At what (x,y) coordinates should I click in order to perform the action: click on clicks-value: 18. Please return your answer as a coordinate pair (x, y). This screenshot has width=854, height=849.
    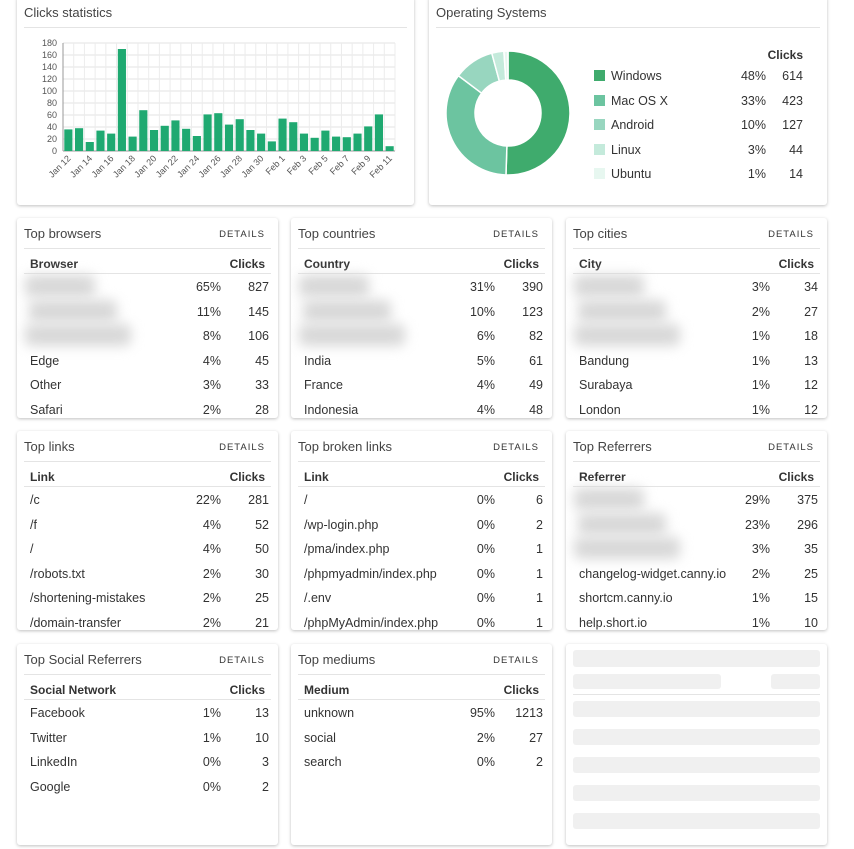
    Looking at the image, I should click on (811, 336).